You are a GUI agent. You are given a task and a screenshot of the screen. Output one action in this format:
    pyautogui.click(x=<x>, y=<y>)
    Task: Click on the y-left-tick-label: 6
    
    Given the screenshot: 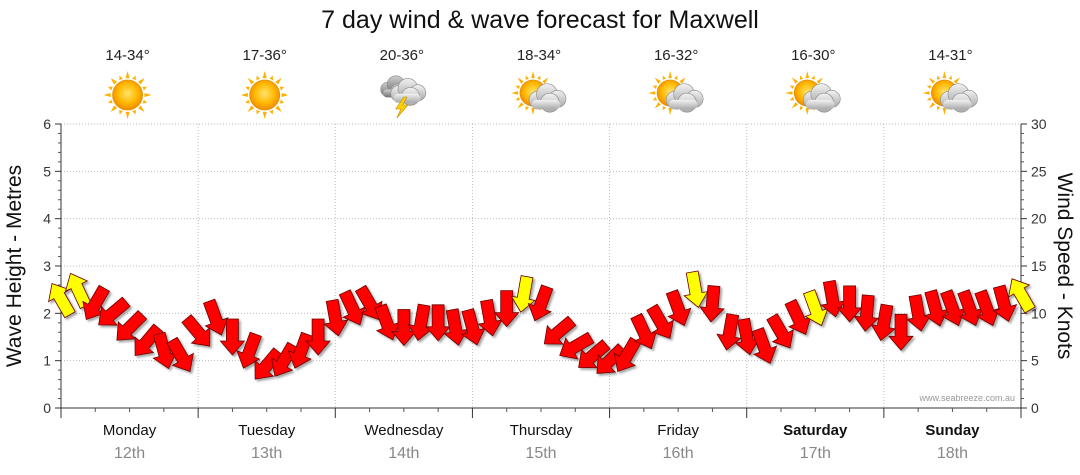 What is the action you would take?
    pyautogui.click(x=47, y=124)
    